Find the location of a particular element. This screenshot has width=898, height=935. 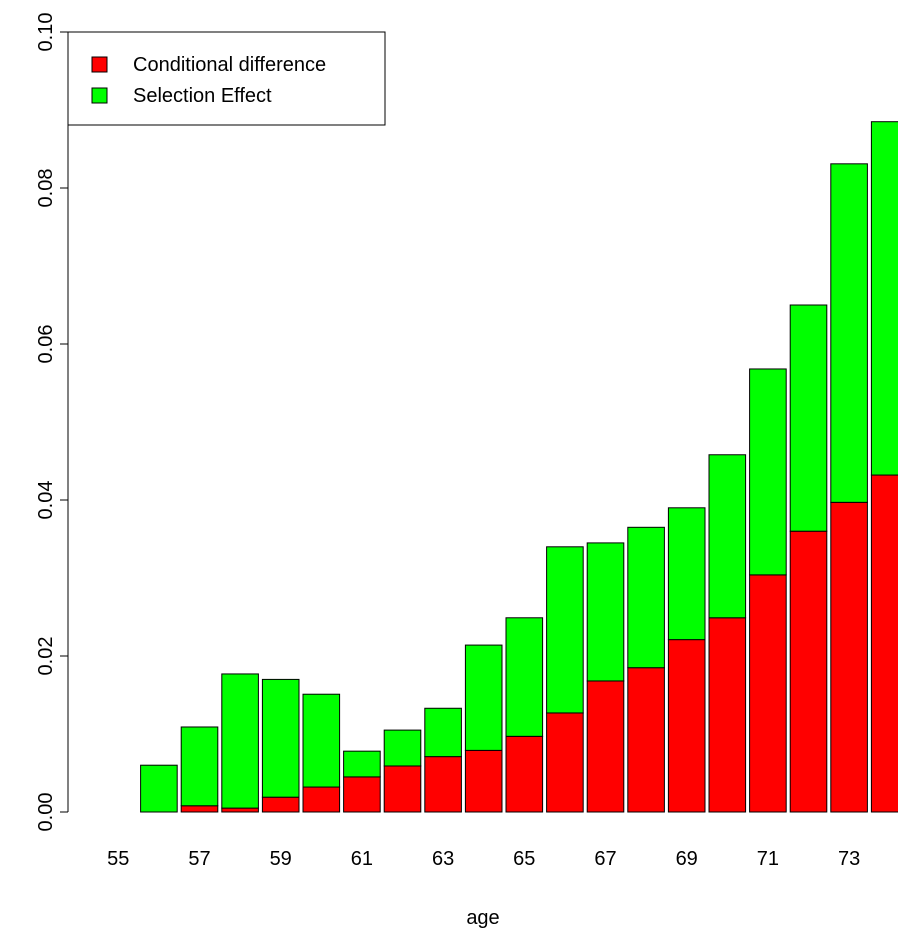

x-tick-label: 67 is located at coordinates (605, 859).